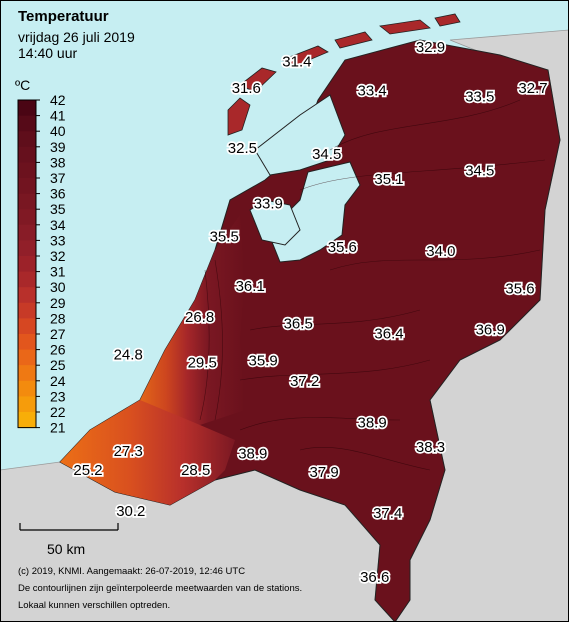 Image resolution: width=569 pixels, height=622 pixels. Describe the element at coordinates (202, 362) in the screenshot. I see `station-temperature-label: 29.5` at that location.